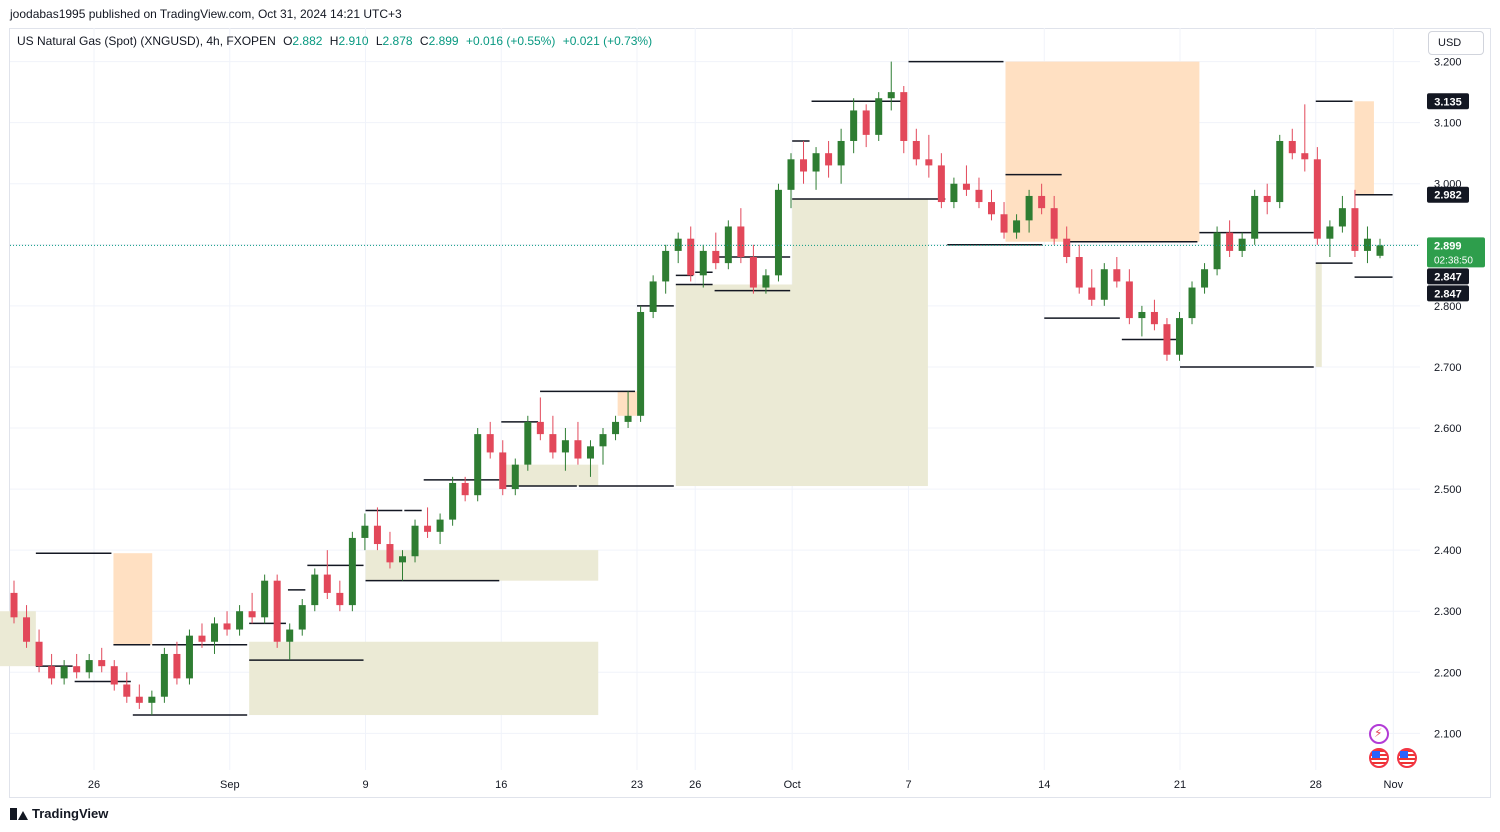 The width and height of the screenshot is (1500, 832). Describe the element at coordinates (397, 41) in the screenshot. I see `low-value: 2.878` at that location.